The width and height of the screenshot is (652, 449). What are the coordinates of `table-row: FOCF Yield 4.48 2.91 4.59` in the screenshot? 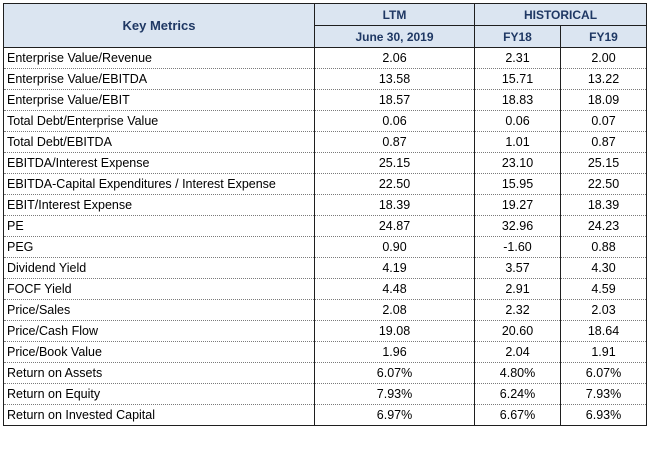 It's located at (325, 289).